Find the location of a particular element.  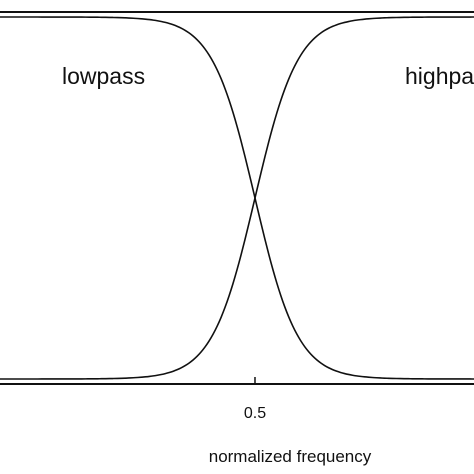

series-label-highpass: highpass is located at coordinates (439, 76).